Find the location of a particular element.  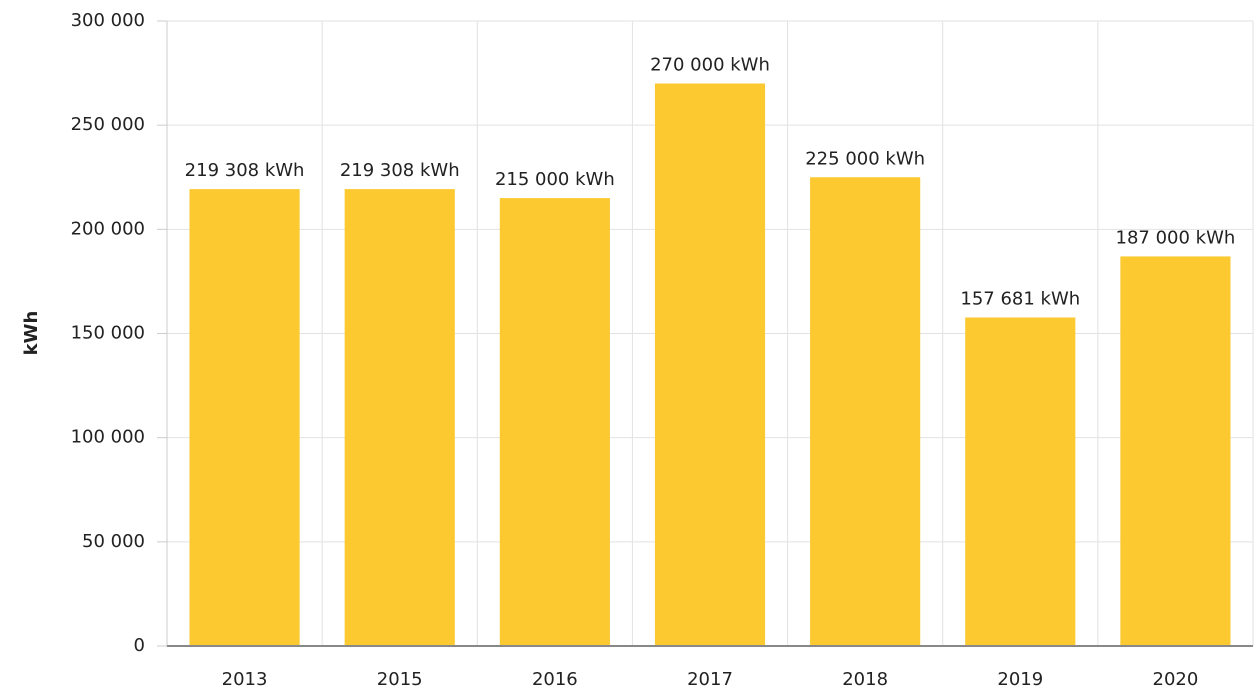

x-tick-label: 2017 is located at coordinates (710, 679).